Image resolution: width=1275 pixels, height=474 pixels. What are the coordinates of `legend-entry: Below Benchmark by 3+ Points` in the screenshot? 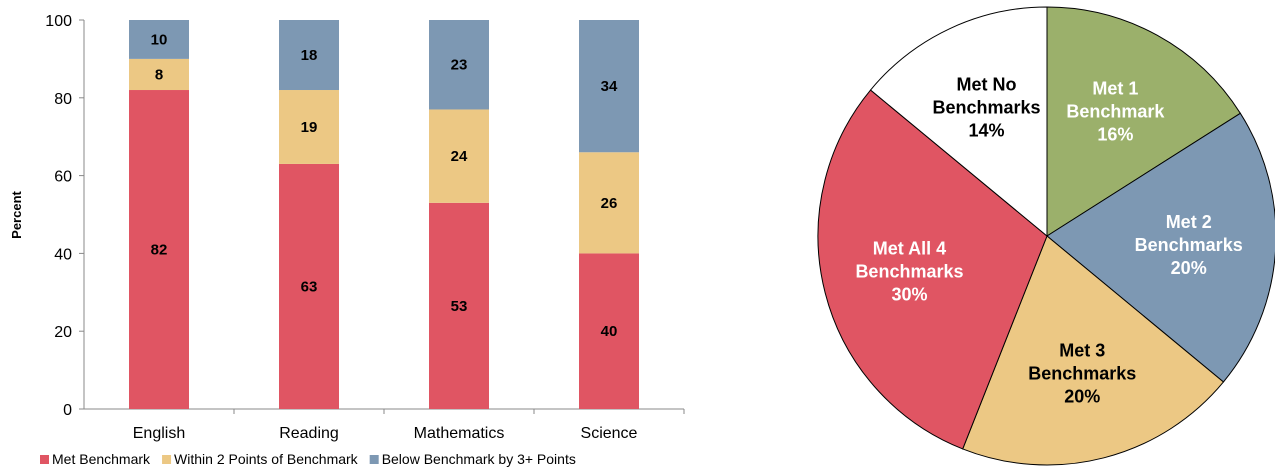 It's located at (479, 459).